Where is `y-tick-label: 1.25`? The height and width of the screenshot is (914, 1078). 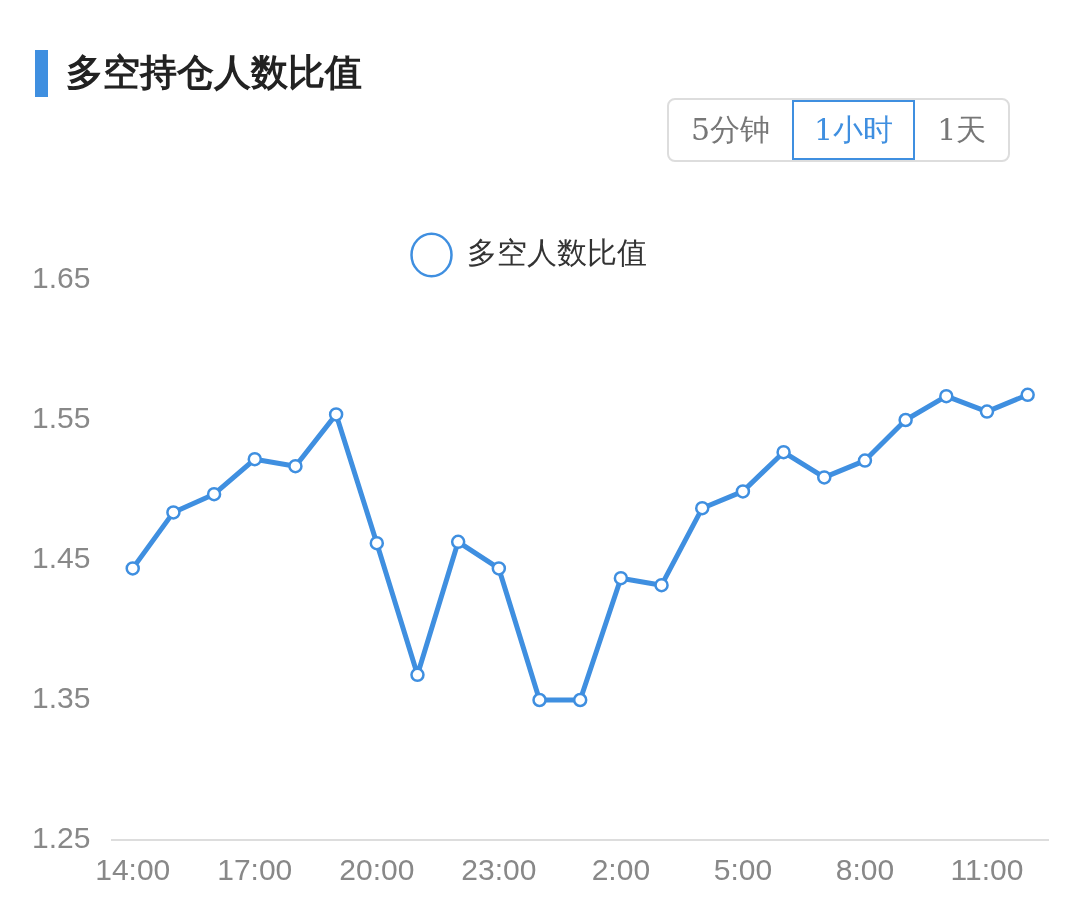
y-tick-label: 1.25 is located at coordinates (61, 838).